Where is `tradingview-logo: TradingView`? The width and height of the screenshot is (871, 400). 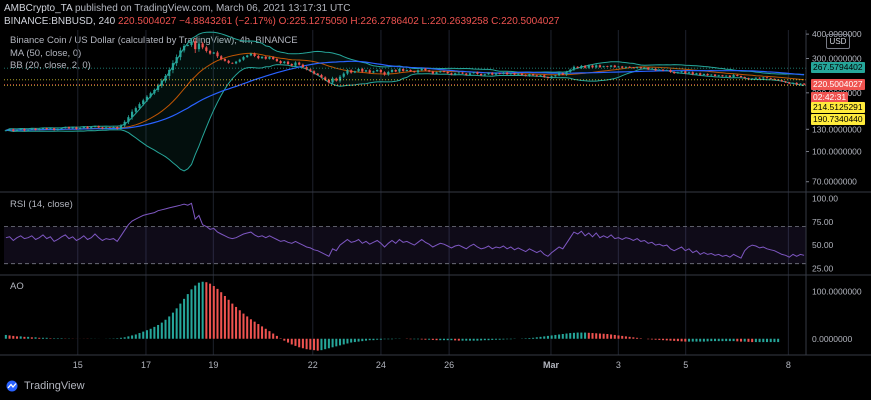
tradingview-logo: TradingView is located at coordinates (44, 386).